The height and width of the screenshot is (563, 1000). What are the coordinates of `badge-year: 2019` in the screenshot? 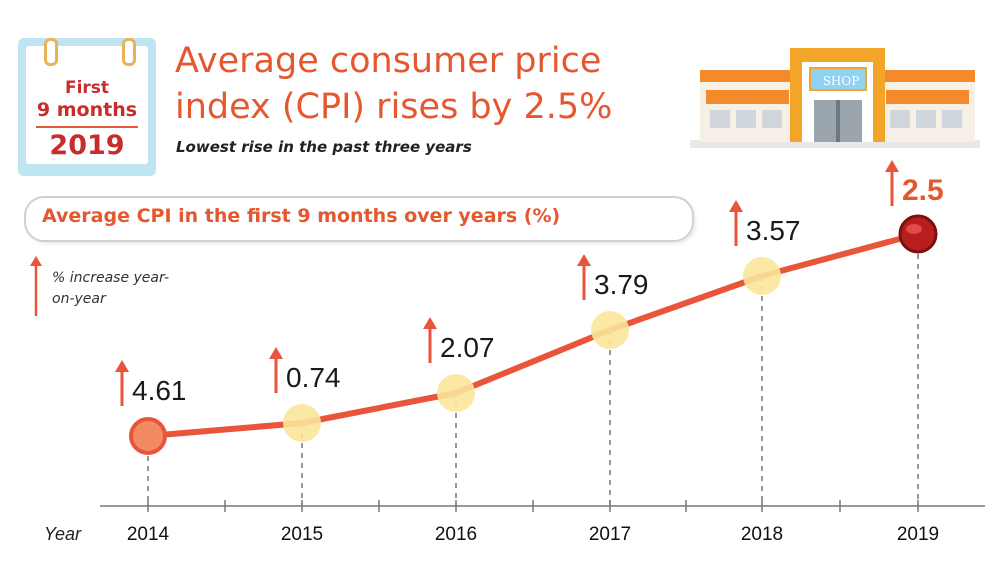 It's located at (87, 145).